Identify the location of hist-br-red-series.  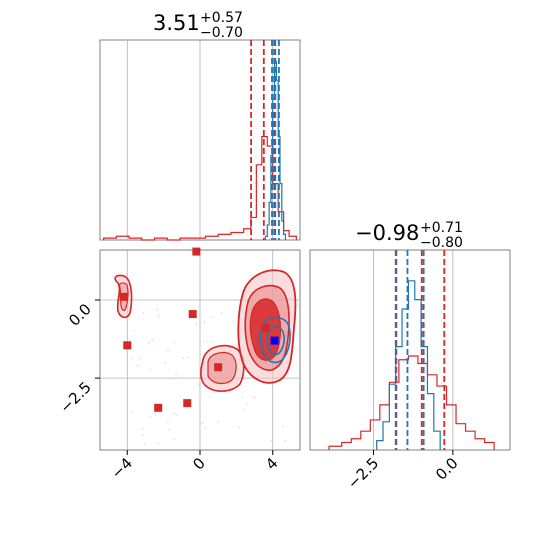
(411, 402).